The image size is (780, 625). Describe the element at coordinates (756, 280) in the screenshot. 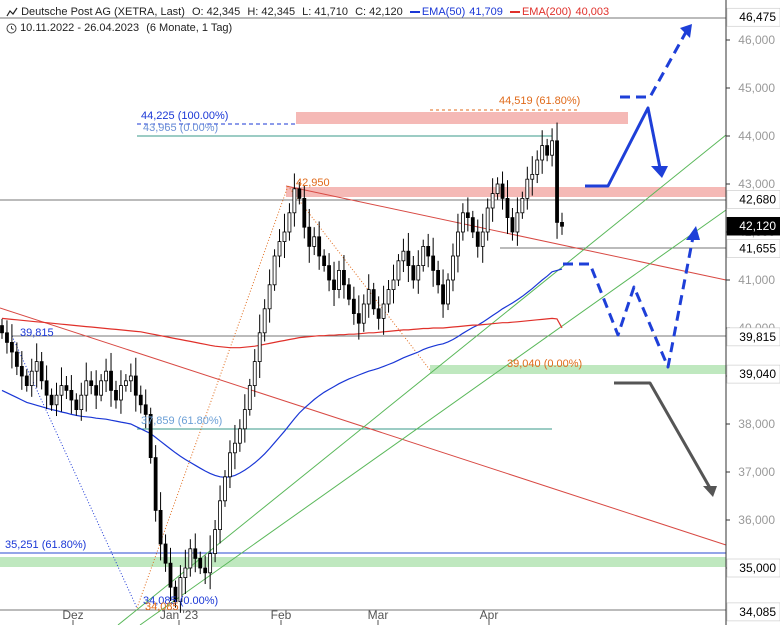

I see `y-tick-label: 41,000` at that location.